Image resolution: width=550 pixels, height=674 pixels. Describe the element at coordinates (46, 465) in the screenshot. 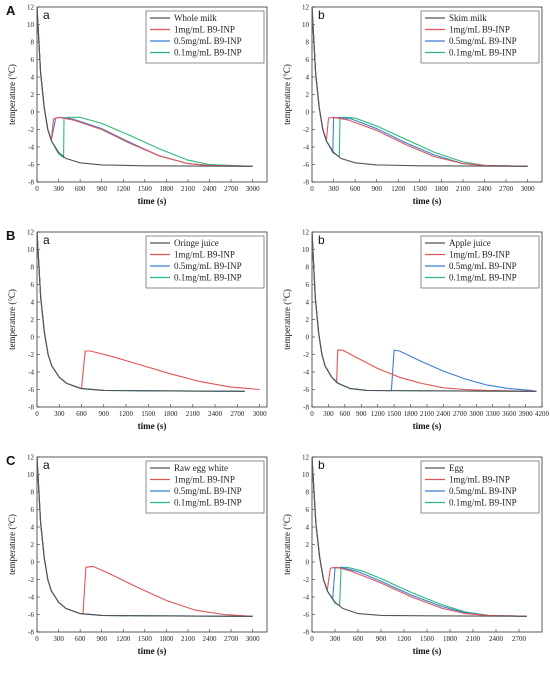

I see `panel-label: a` at that location.